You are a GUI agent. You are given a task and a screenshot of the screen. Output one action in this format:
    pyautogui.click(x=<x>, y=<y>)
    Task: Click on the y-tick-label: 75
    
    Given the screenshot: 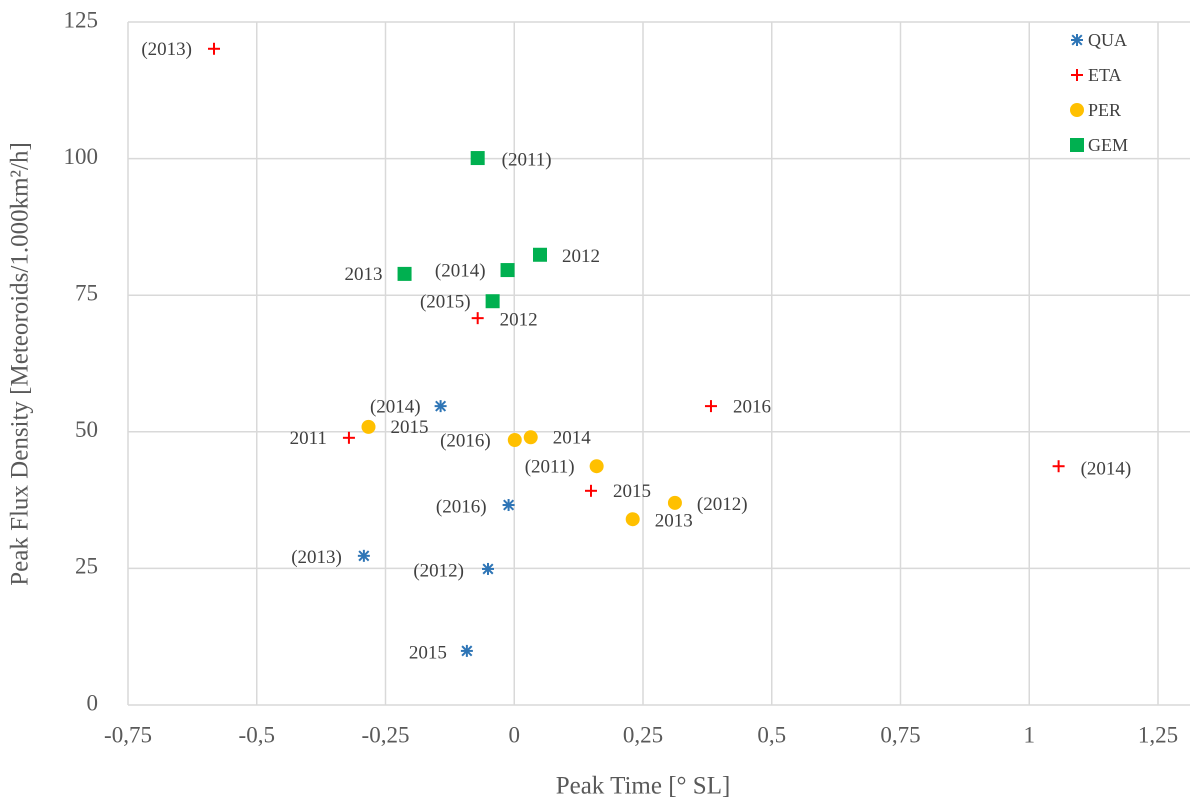 What is the action you would take?
    pyautogui.click(x=86, y=292)
    